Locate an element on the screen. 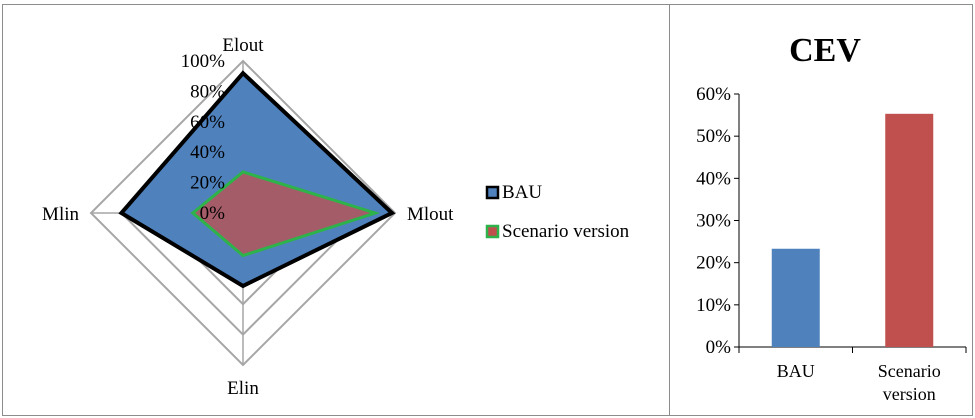 The image size is (975, 418). radar-tick-label: 60% is located at coordinates (207, 122).